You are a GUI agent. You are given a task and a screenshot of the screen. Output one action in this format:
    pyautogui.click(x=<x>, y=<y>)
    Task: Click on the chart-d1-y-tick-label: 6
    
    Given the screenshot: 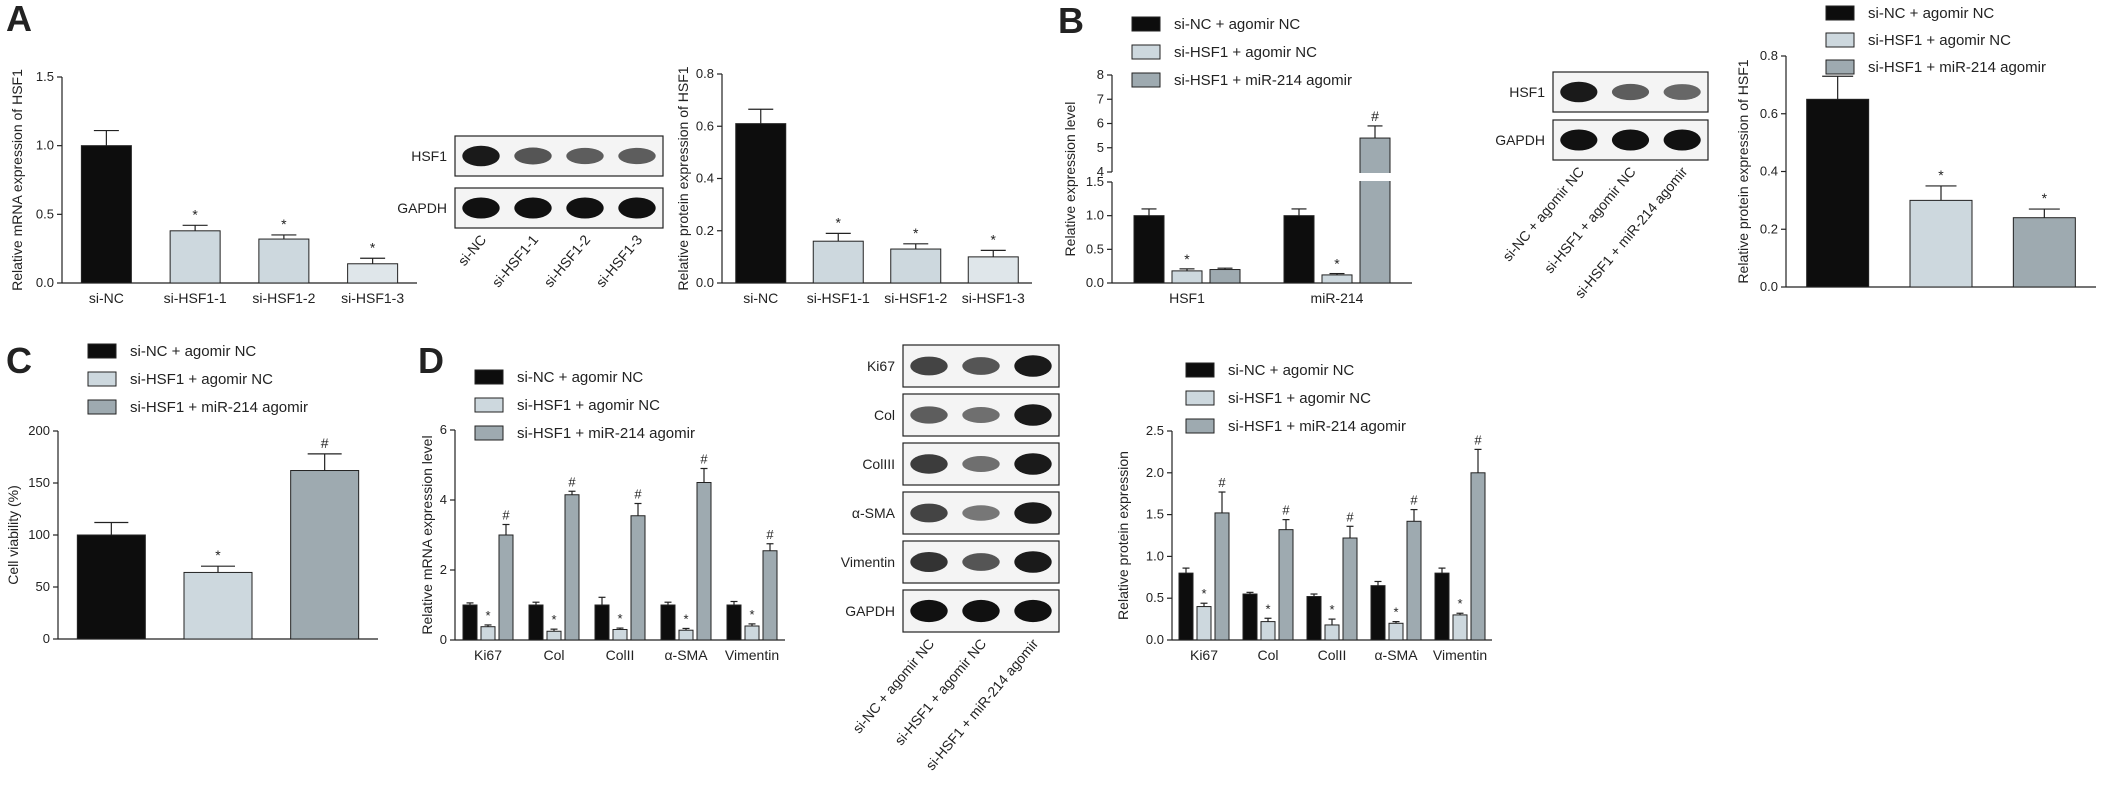 What is the action you would take?
    pyautogui.click(x=443, y=429)
    